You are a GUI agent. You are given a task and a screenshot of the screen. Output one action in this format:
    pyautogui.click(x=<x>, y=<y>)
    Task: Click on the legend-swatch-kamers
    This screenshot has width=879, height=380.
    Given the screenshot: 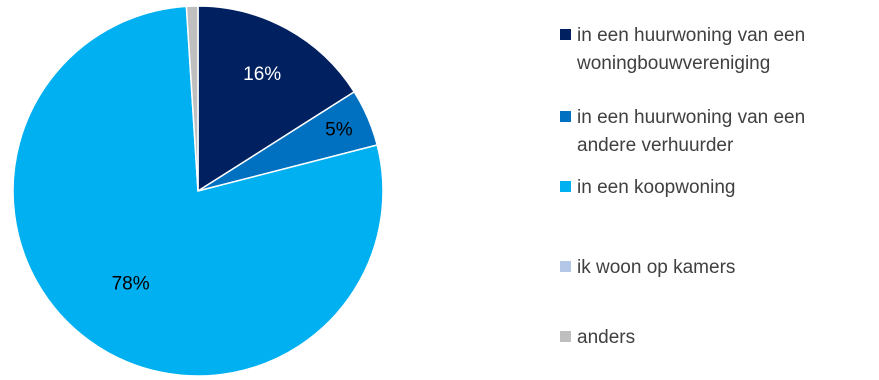 What is the action you would take?
    pyautogui.click(x=565, y=266)
    